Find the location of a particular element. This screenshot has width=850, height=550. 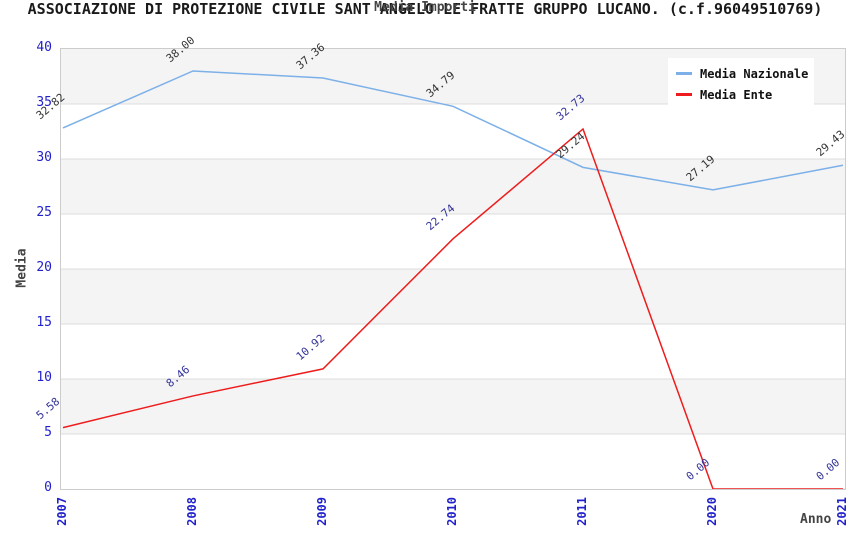

legend-item-1: Media Ente is located at coordinates (741, 94).